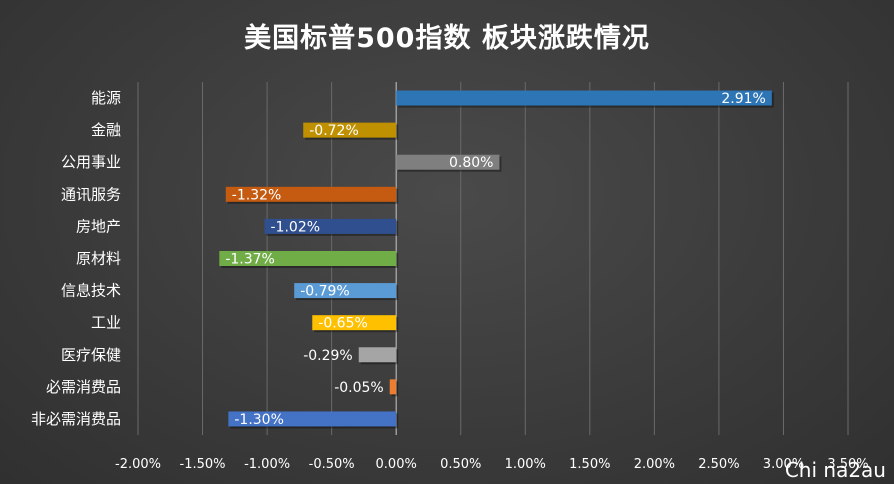 The height and width of the screenshot is (484, 894). I want to click on data-label: -0.72%, so click(334, 131).